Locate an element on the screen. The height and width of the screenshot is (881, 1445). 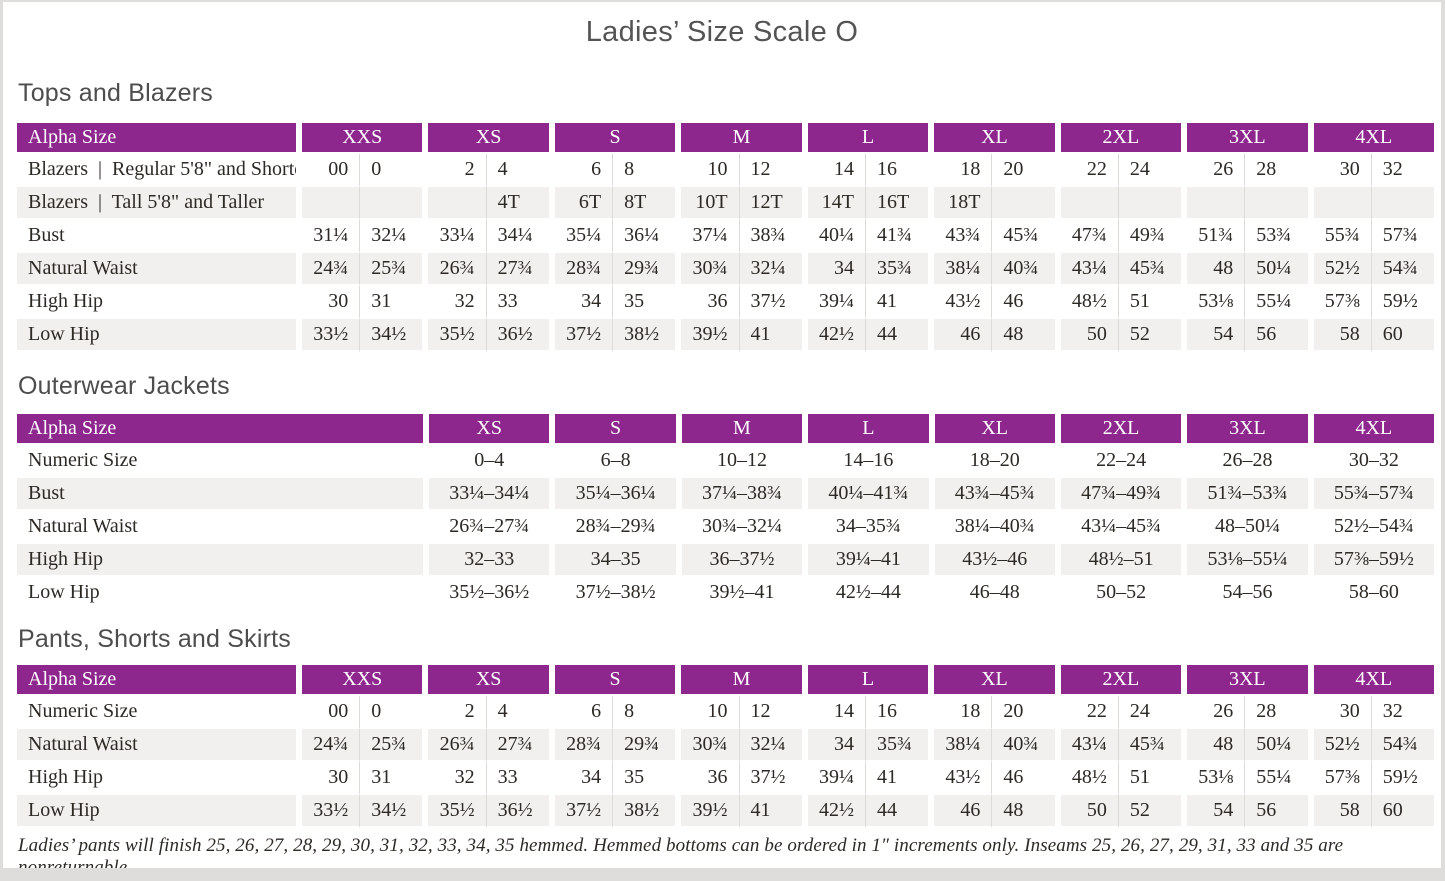
size-value: 58 is located at coordinates (1339, 335).